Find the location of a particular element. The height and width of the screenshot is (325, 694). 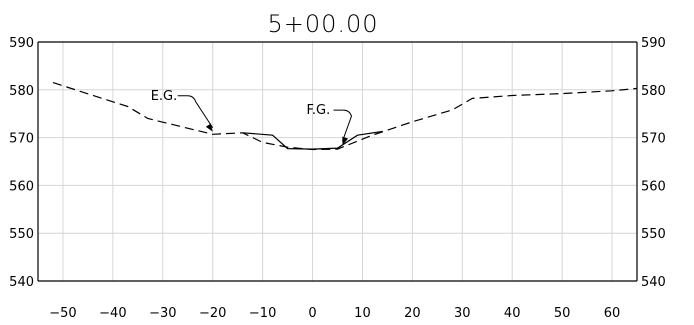

annotation-label: F.G. is located at coordinates (318, 110).